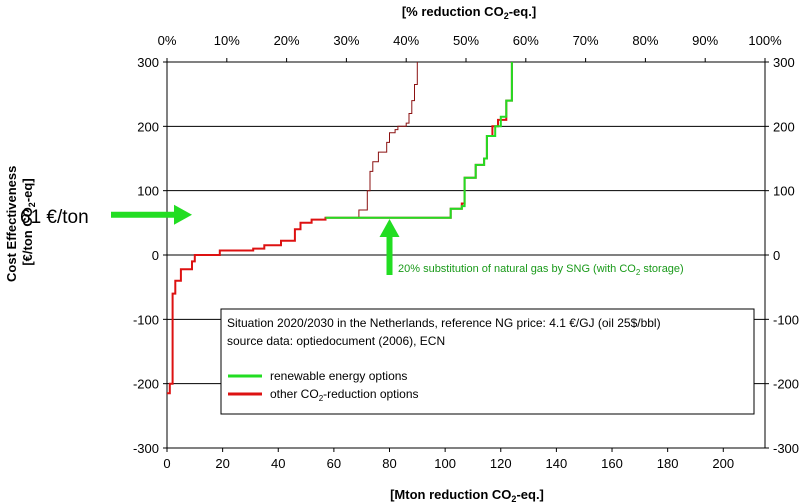 This screenshot has width=809, height=504. I want to click on top-axis-label-sub: 2, so click(506, 16).